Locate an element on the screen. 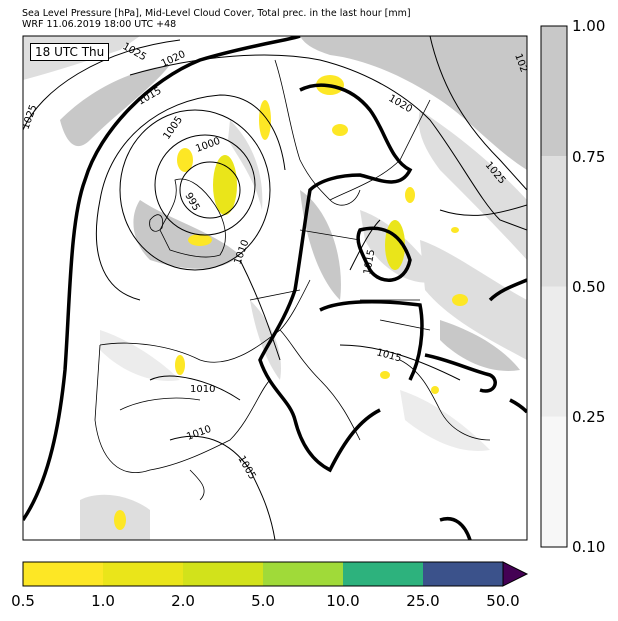 The height and width of the screenshot is (621, 618). precip-colorbar-extend-arrow is located at coordinates (515, 574).